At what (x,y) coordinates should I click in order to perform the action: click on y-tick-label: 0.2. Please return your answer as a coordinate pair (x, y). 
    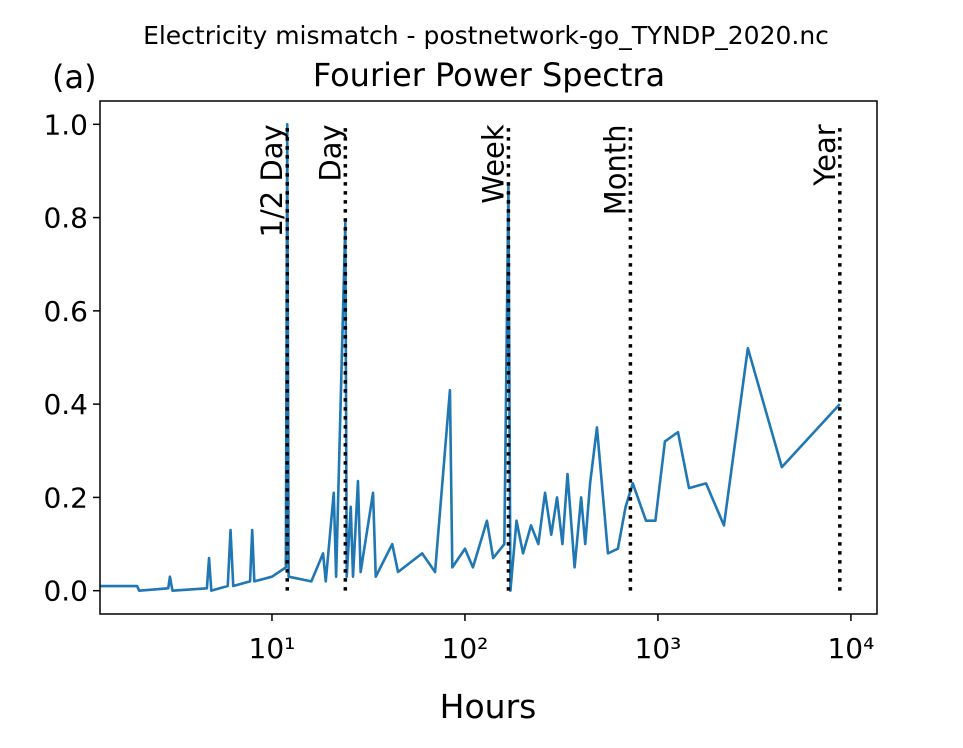
    Looking at the image, I should click on (65, 497).